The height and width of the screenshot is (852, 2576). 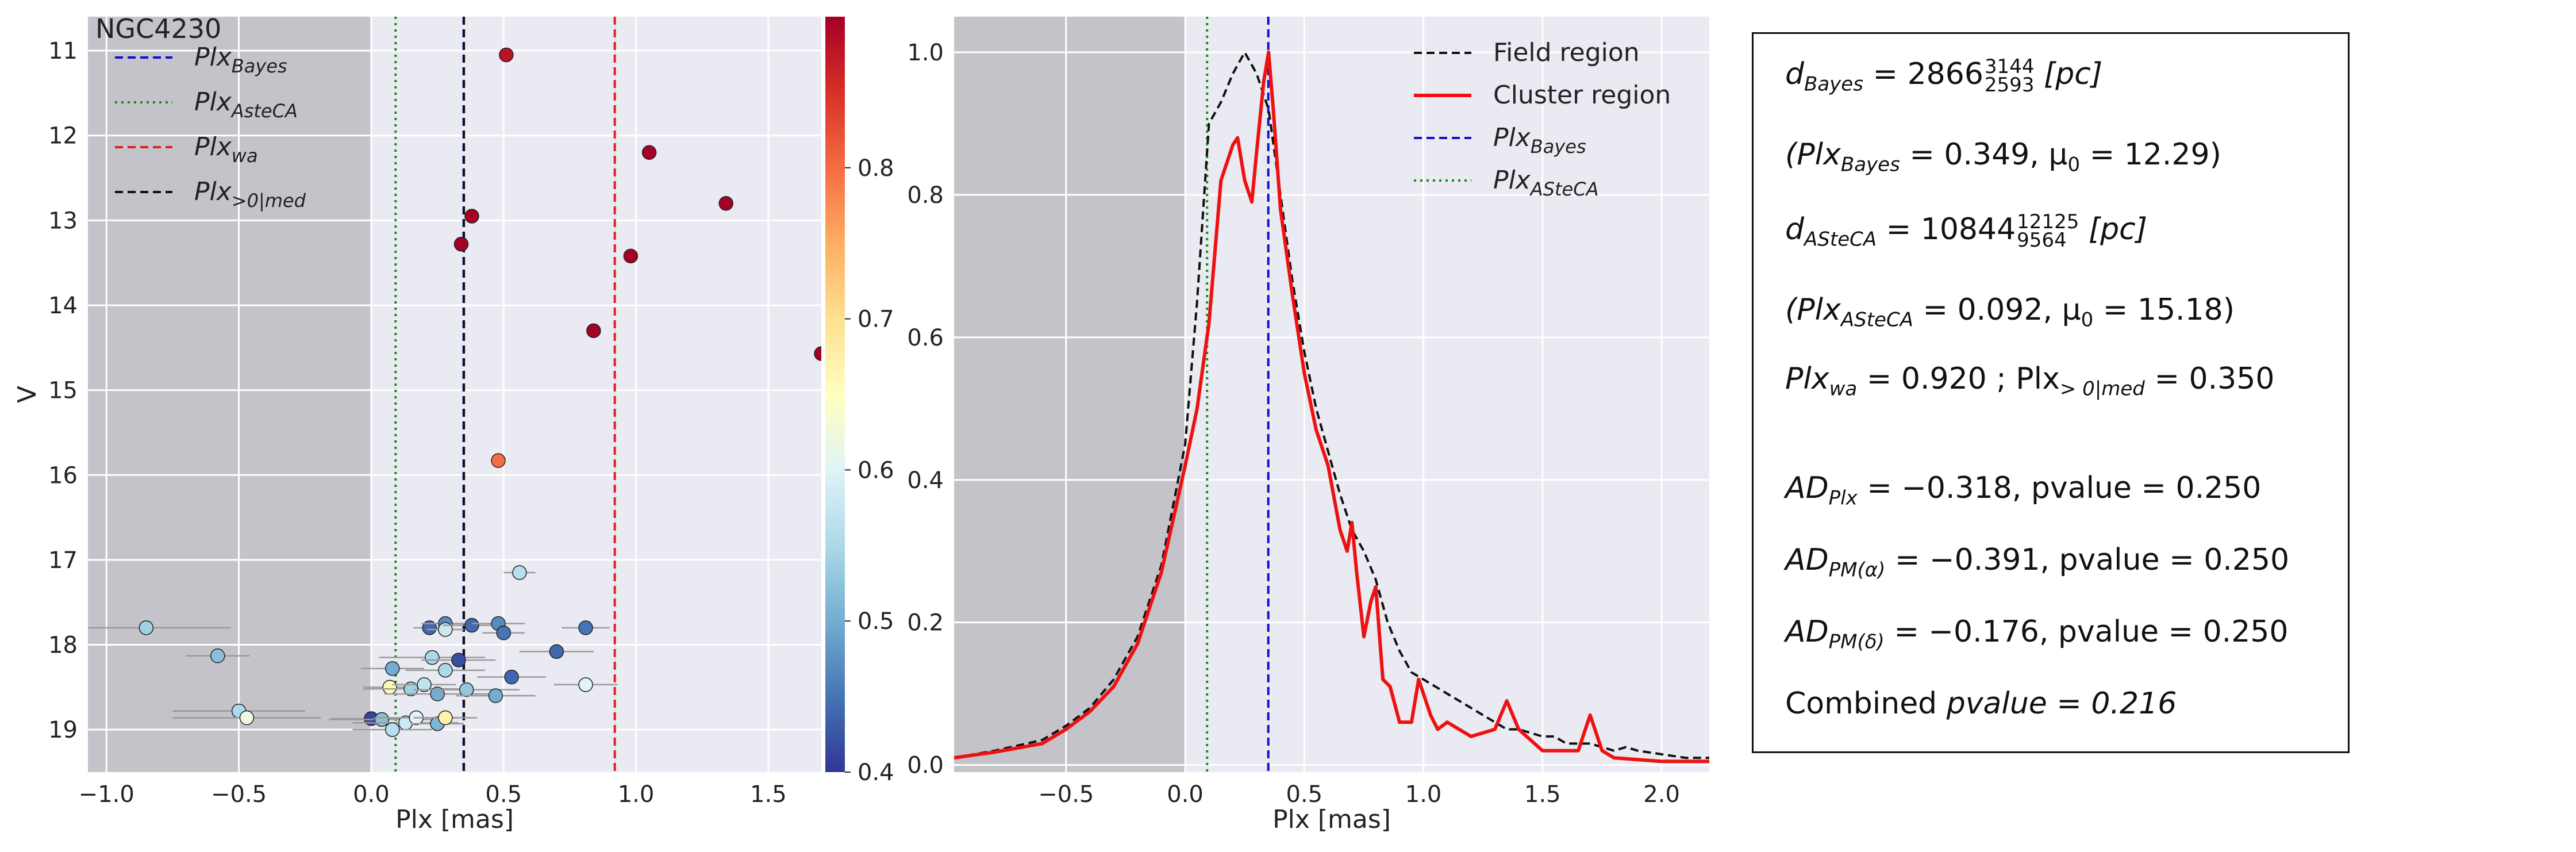 What do you see at coordinates (876, 319) in the screenshot?
I see `colorbar-tick-label: 0.7` at bounding box center [876, 319].